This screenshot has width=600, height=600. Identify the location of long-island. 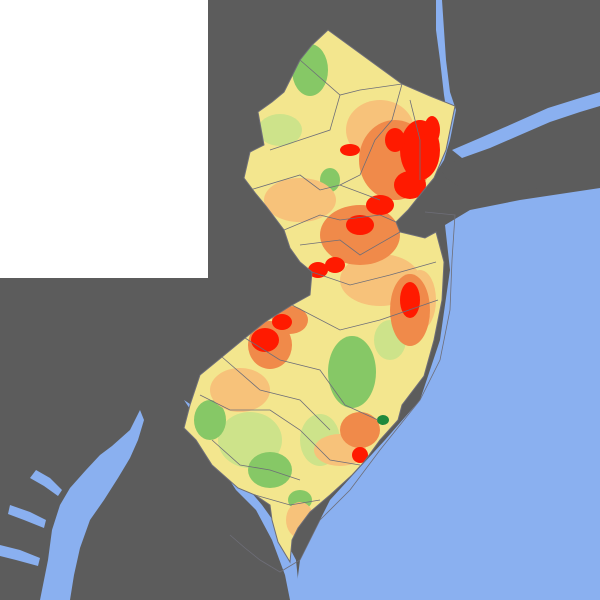
(520, 149).